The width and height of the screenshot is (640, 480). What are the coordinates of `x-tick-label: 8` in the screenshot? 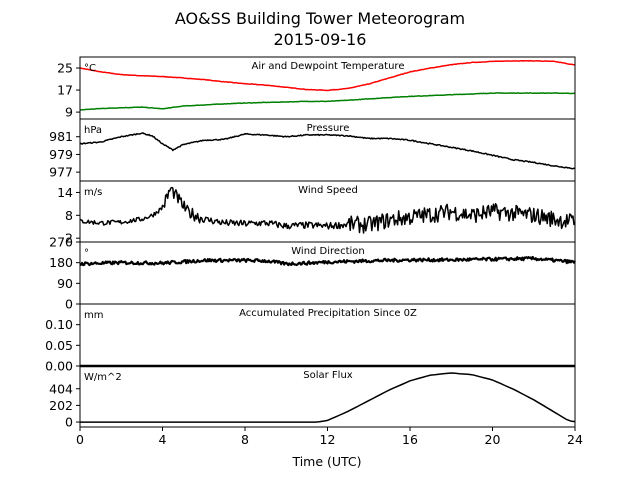 It's located at (245, 439).